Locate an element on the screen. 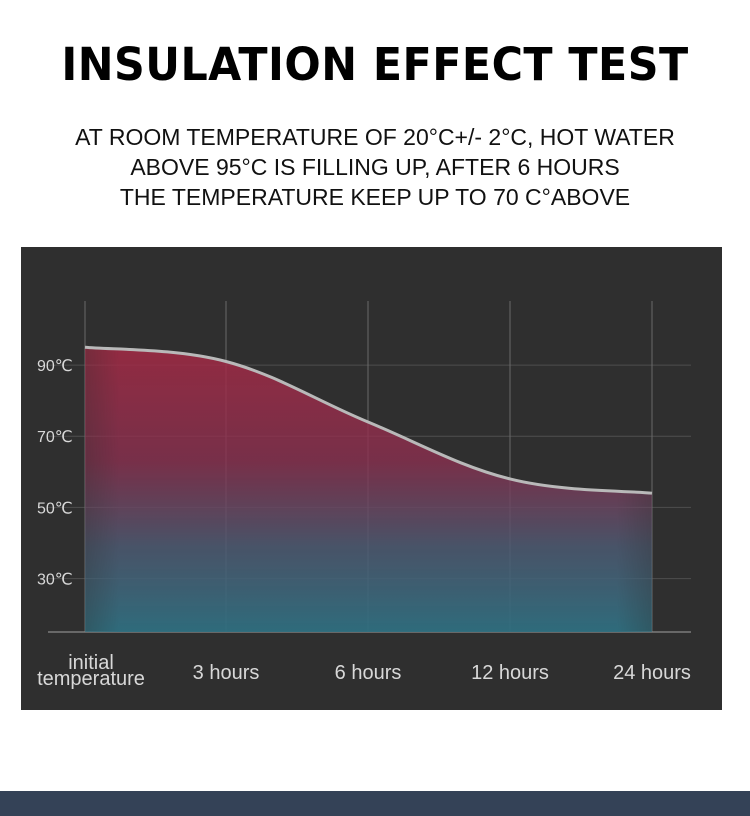 This screenshot has height=816, width=750. x-tick-label: 24 hours is located at coordinates (652, 673).